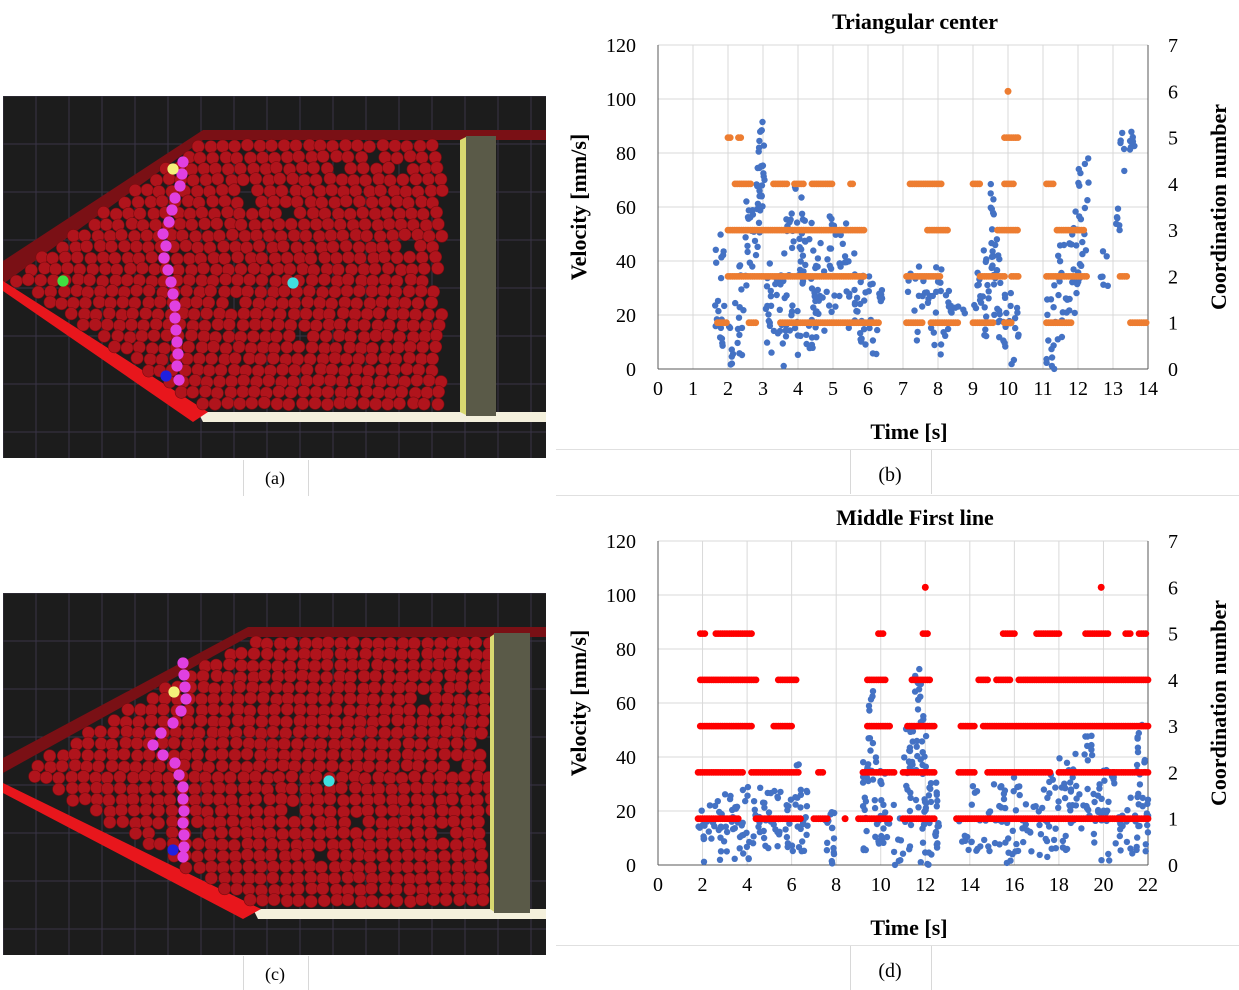  I want to click on chart-b-x-tick-label: 14, so click(1148, 389).